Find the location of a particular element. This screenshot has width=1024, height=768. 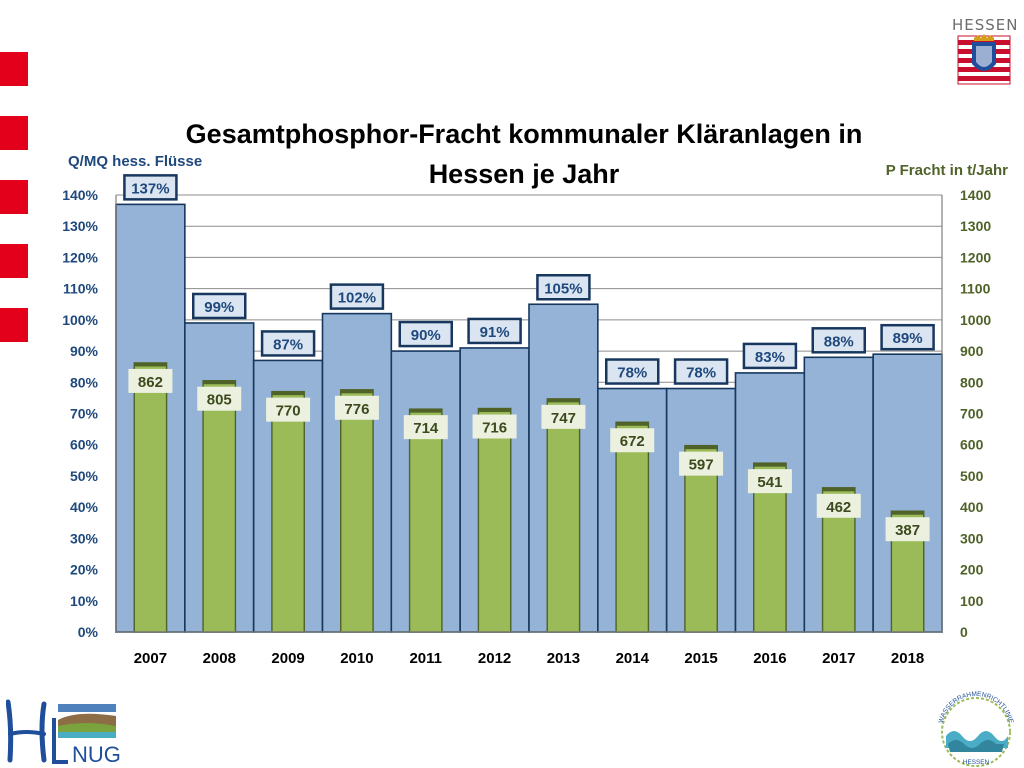

data-label-p-fracht: 747 is located at coordinates (563, 418).